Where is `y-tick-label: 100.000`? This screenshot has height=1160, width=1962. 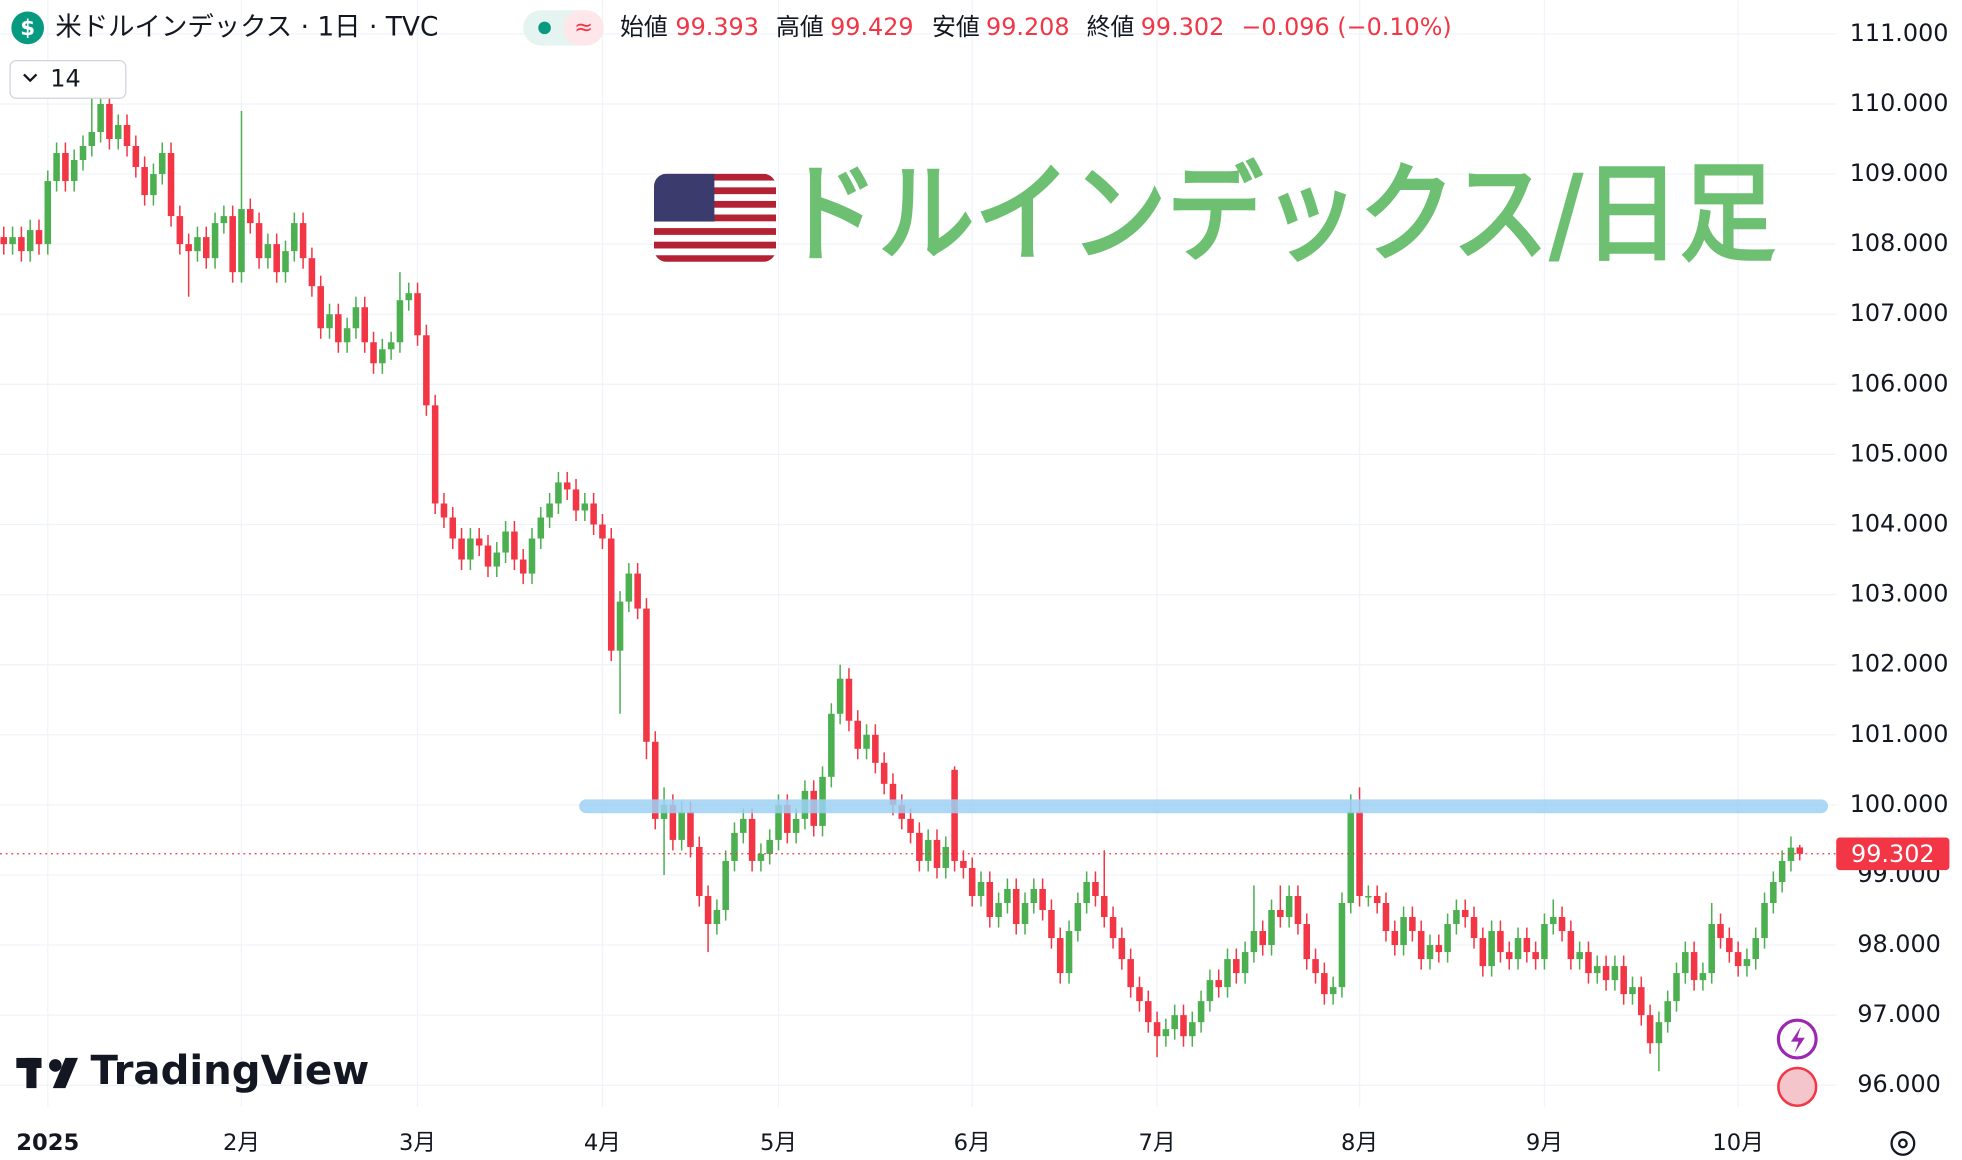 y-tick-label: 100.000 is located at coordinates (1899, 804).